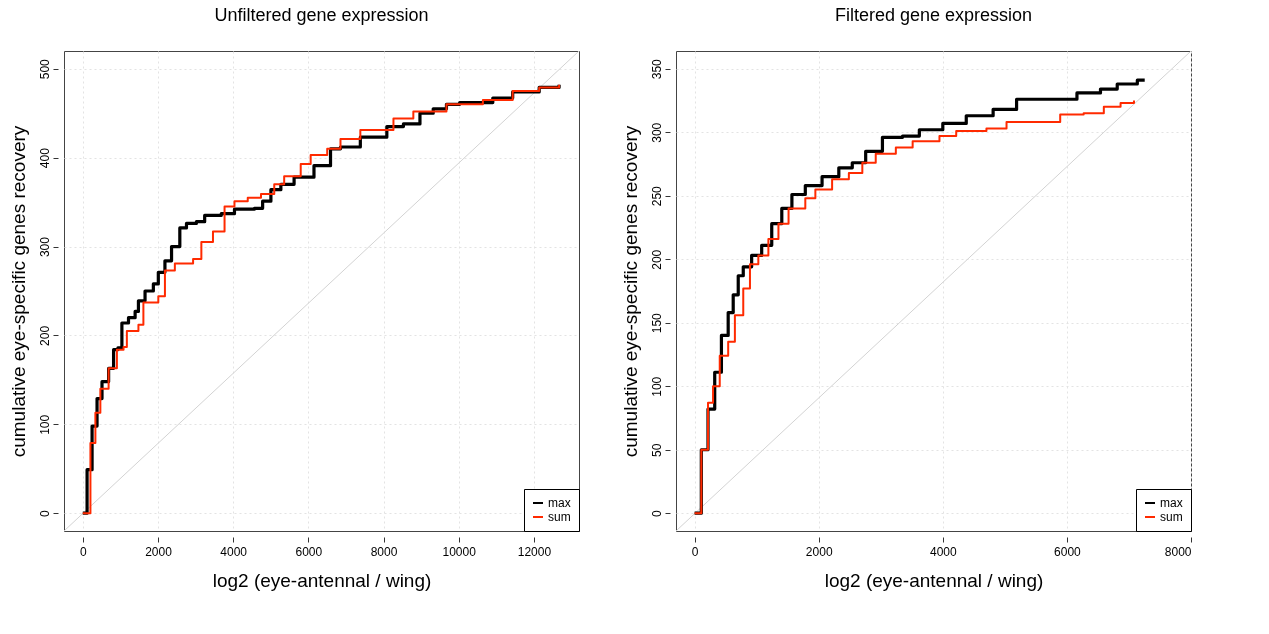  What do you see at coordinates (44, 69) in the screenshot?
I see `y-tick-label: 500` at bounding box center [44, 69].